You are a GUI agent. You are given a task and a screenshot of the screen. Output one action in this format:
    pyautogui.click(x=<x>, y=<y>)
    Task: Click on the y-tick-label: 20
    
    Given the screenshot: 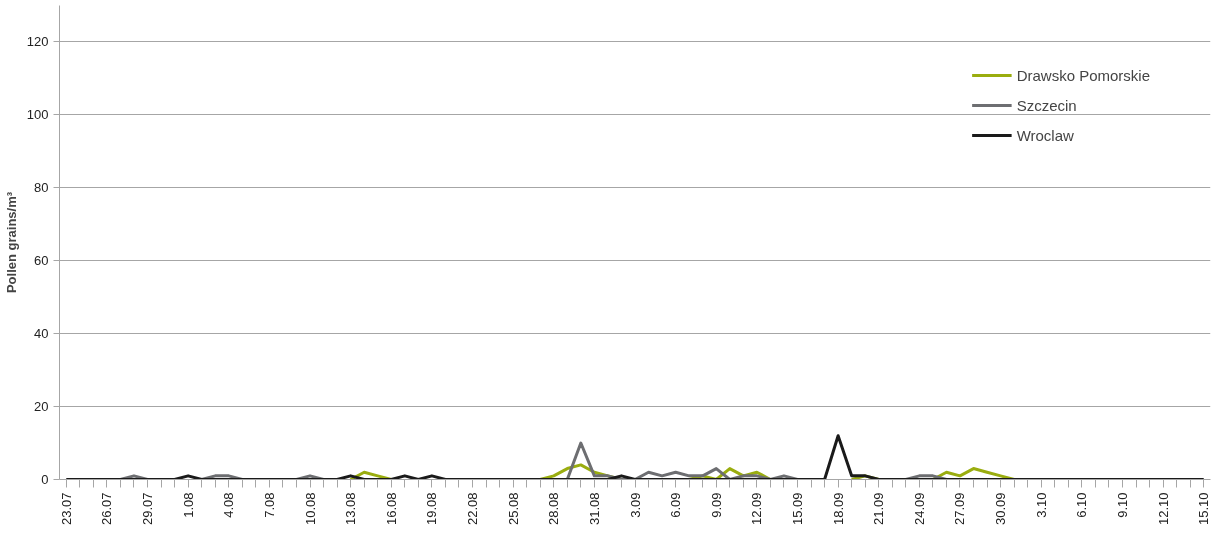 What is the action you would take?
    pyautogui.click(x=41, y=407)
    